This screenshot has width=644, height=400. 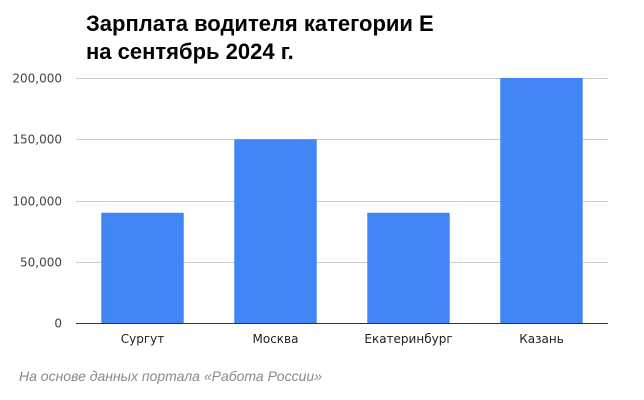 What do you see at coordinates (37, 79) in the screenshot?
I see `y-tick-label: 200,000` at bounding box center [37, 79].